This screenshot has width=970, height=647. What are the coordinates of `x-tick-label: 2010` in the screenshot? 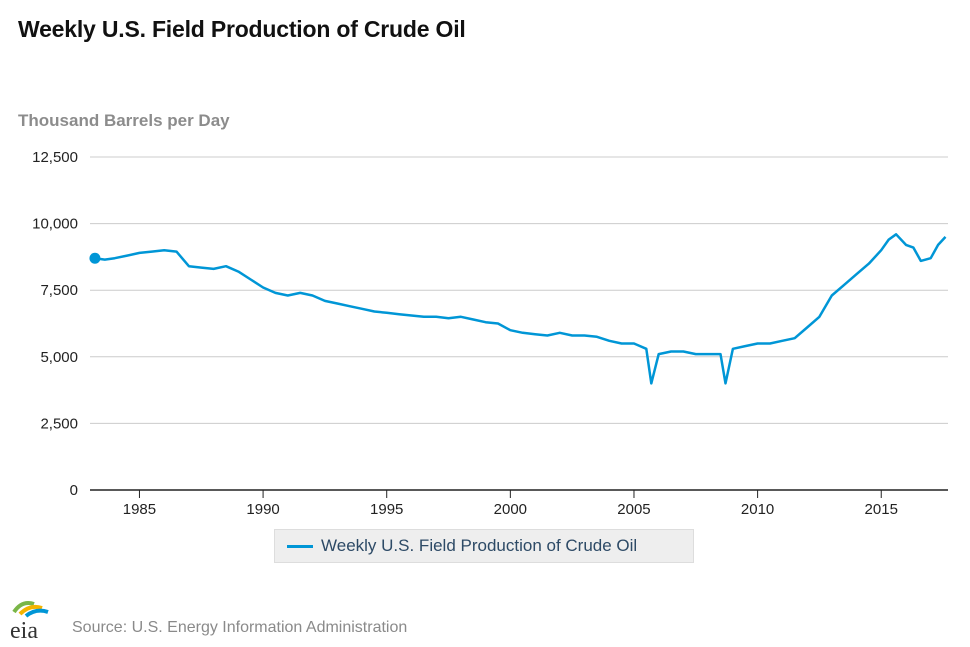 It's located at (757, 509).